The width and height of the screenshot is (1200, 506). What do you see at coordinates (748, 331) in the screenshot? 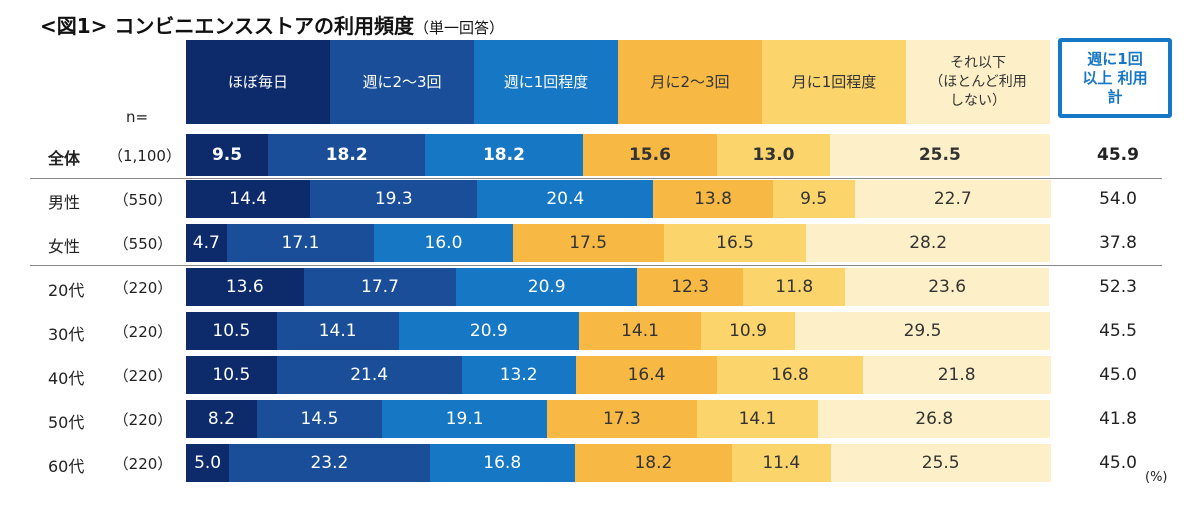
I see `bar-segment: 10.9` at bounding box center [748, 331].